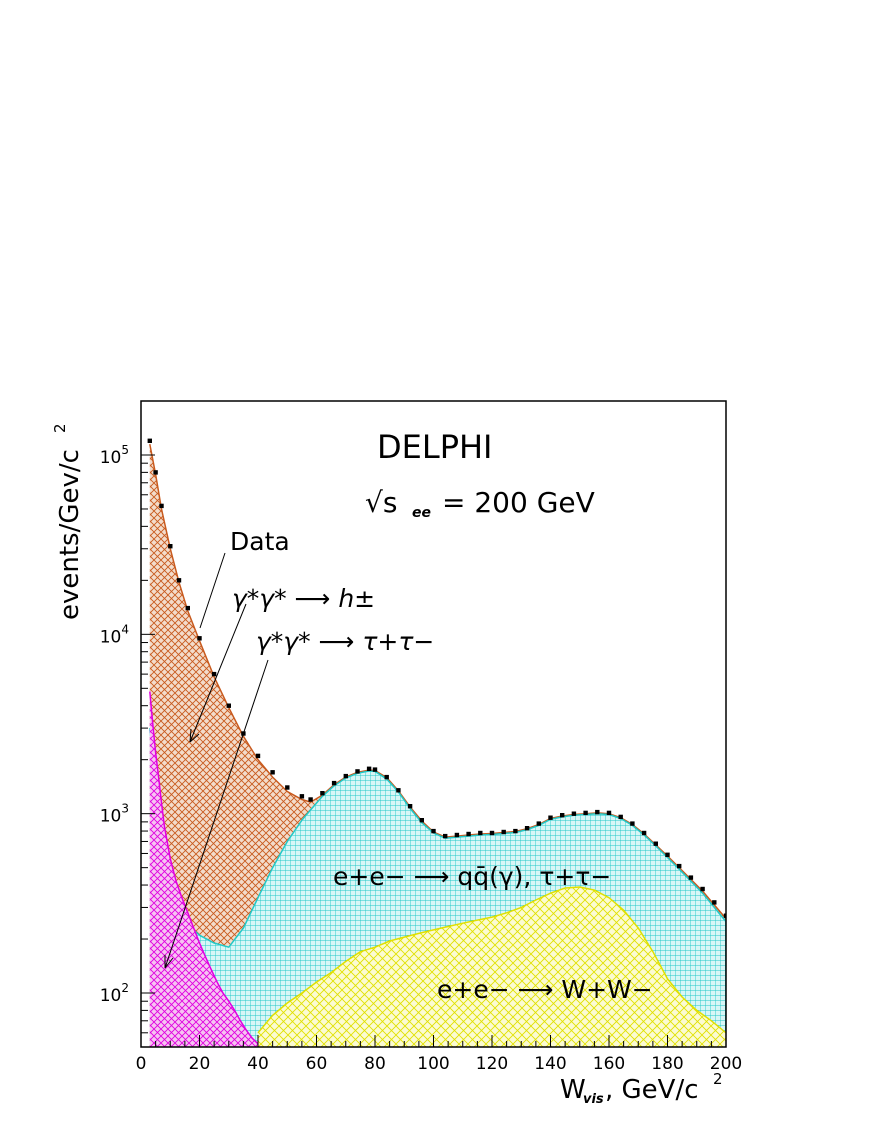  Describe the element at coordinates (317, 1064) in the screenshot. I see `x-tick-label: 60` at that location.